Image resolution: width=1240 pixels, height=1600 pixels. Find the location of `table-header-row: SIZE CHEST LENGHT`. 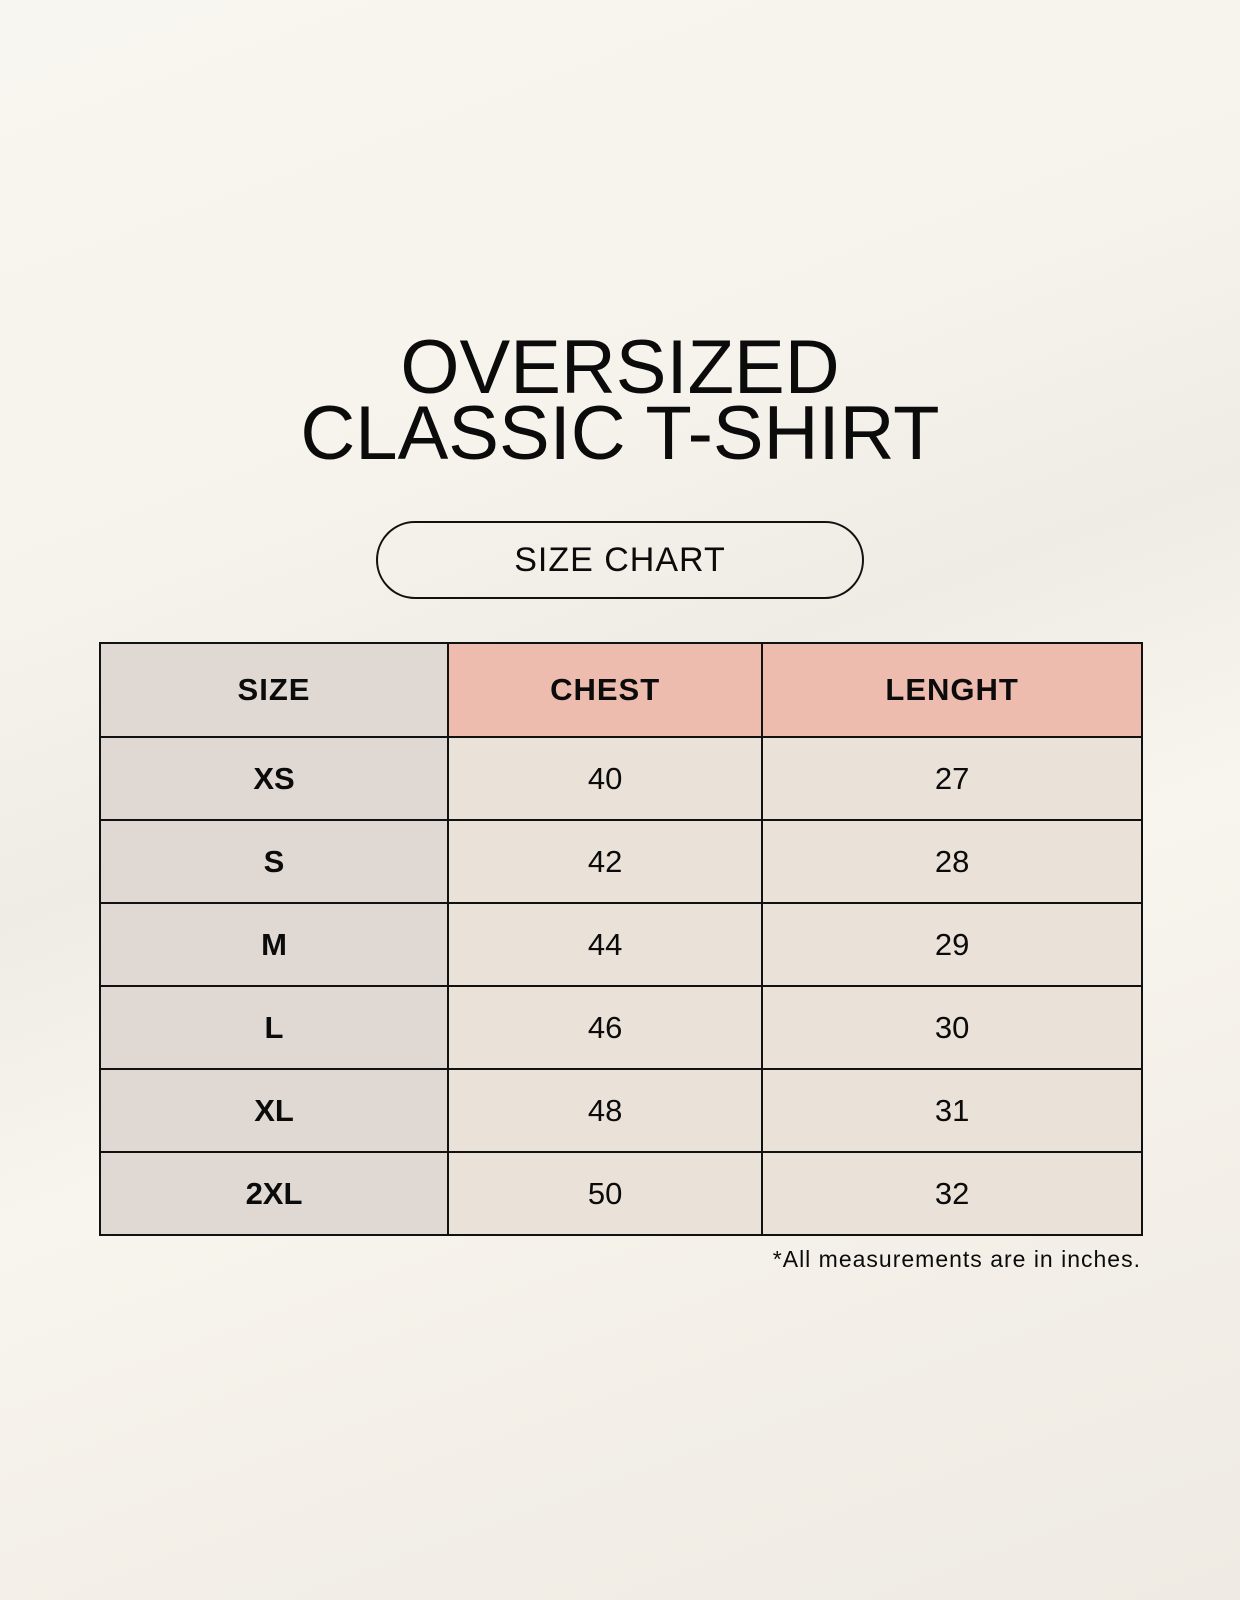

table-header-row: SIZE CHEST LENGHT is located at coordinates (621, 690).